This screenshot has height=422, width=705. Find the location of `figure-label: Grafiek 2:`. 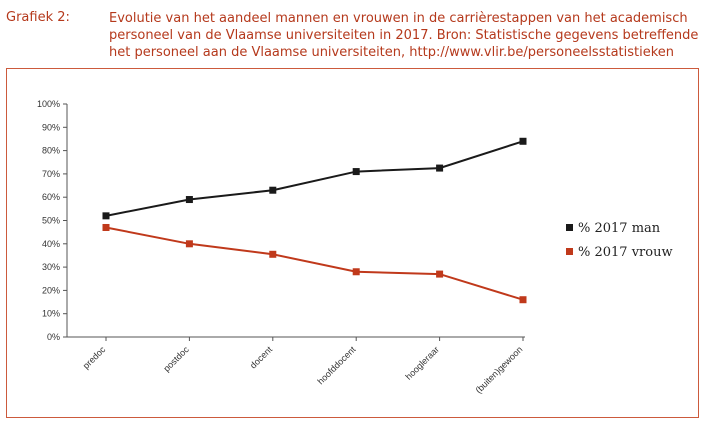

figure-label: Grafiek 2: is located at coordinates (38, 17).